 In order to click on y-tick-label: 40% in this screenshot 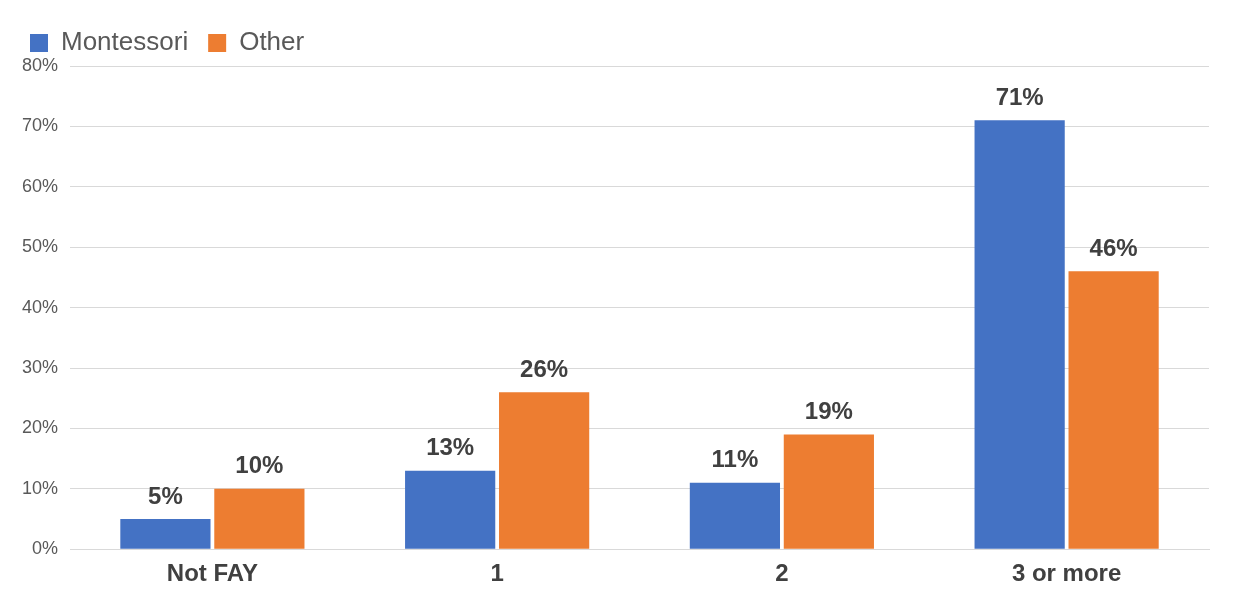, I will do `click(40, 306)`.